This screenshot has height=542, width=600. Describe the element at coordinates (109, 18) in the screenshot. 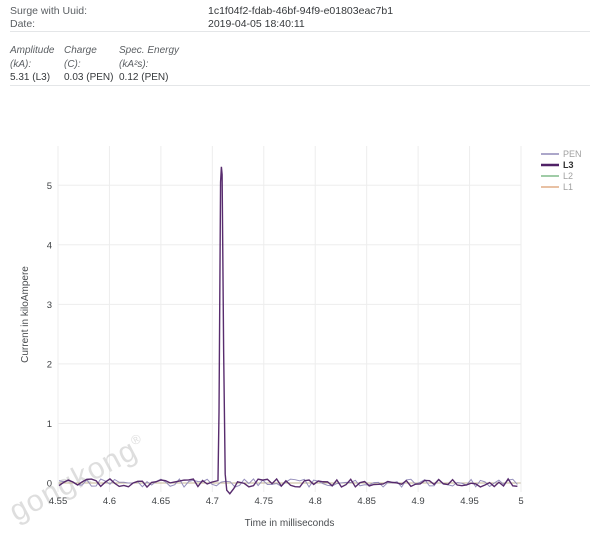

I see `id-labels-column: Surge with Uuid: Date:` at that location.